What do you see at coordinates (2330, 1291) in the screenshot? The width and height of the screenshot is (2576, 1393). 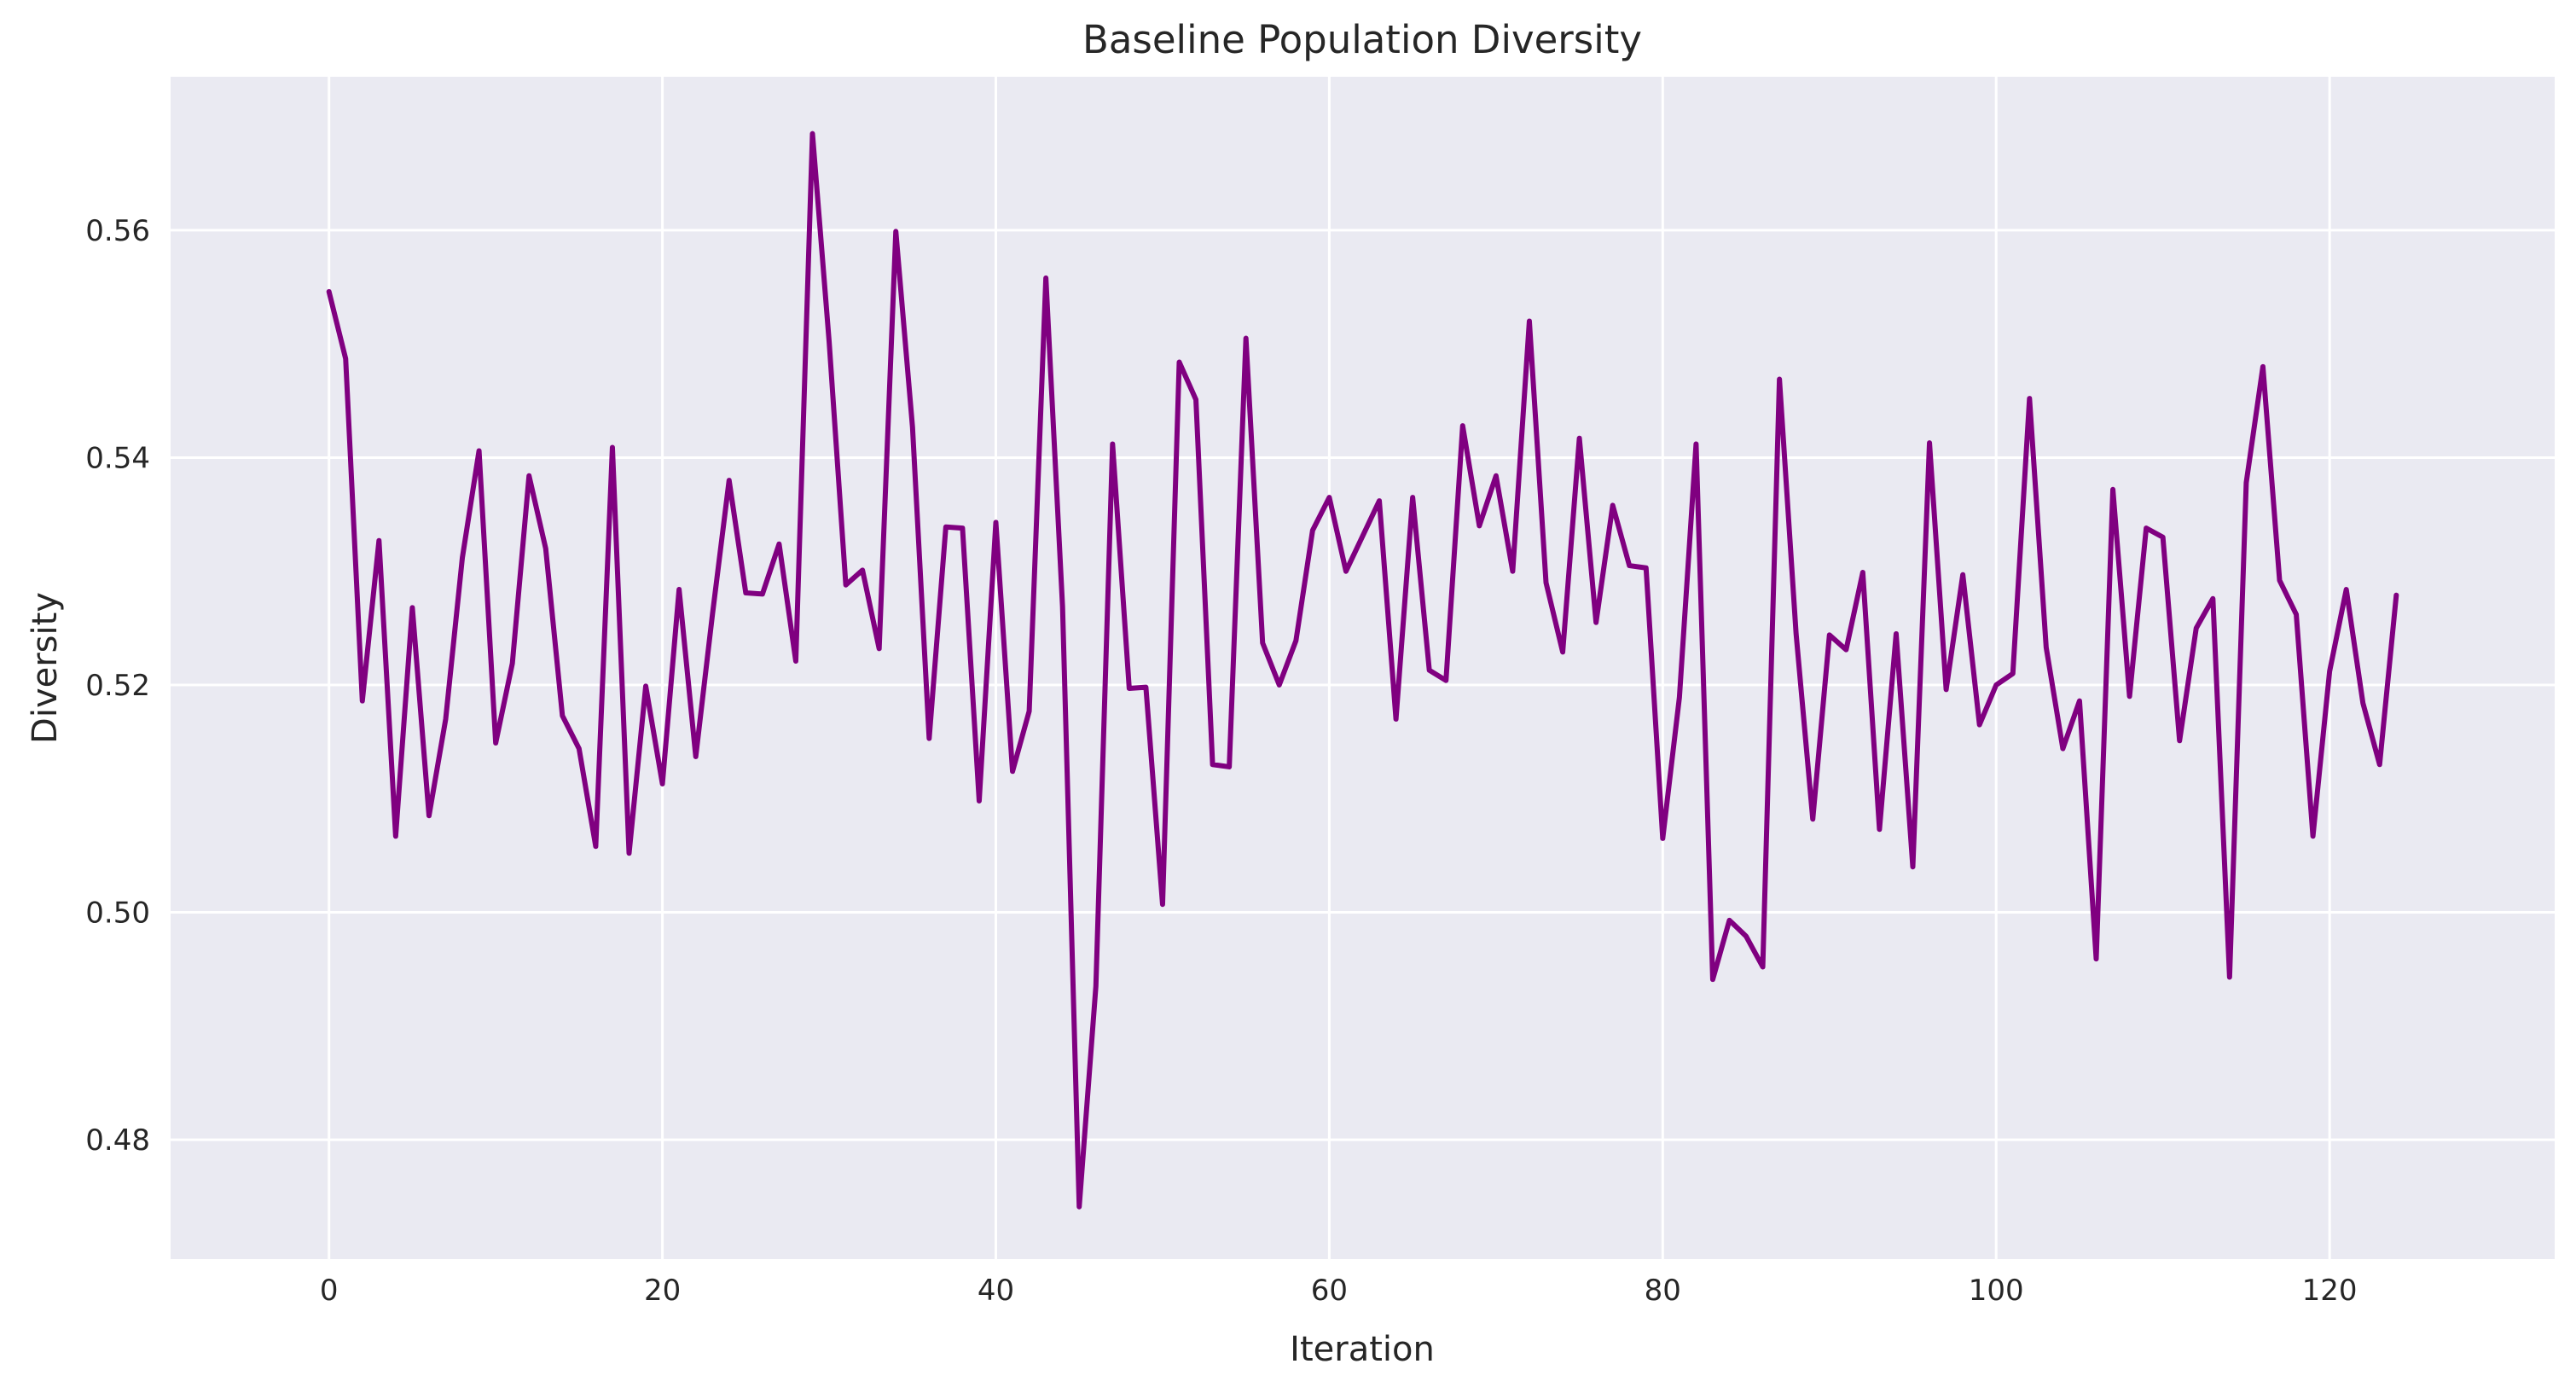 I see `x-tick-label: 120` at bounding box center [2330, 1291].